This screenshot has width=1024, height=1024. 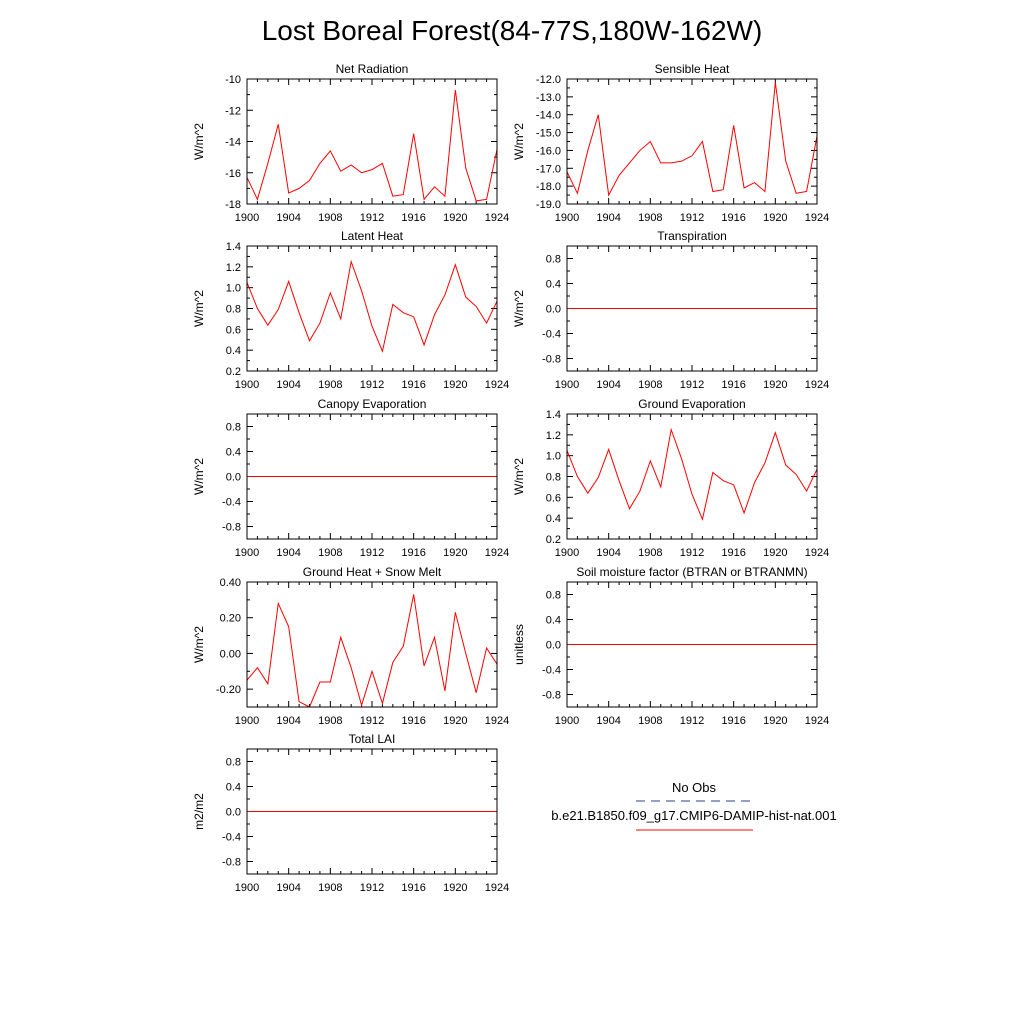 What do you see at coordinates (548, 151) in the screenshot?
I see `y-tick-label: -16.0` at bounding box center [548, 151].